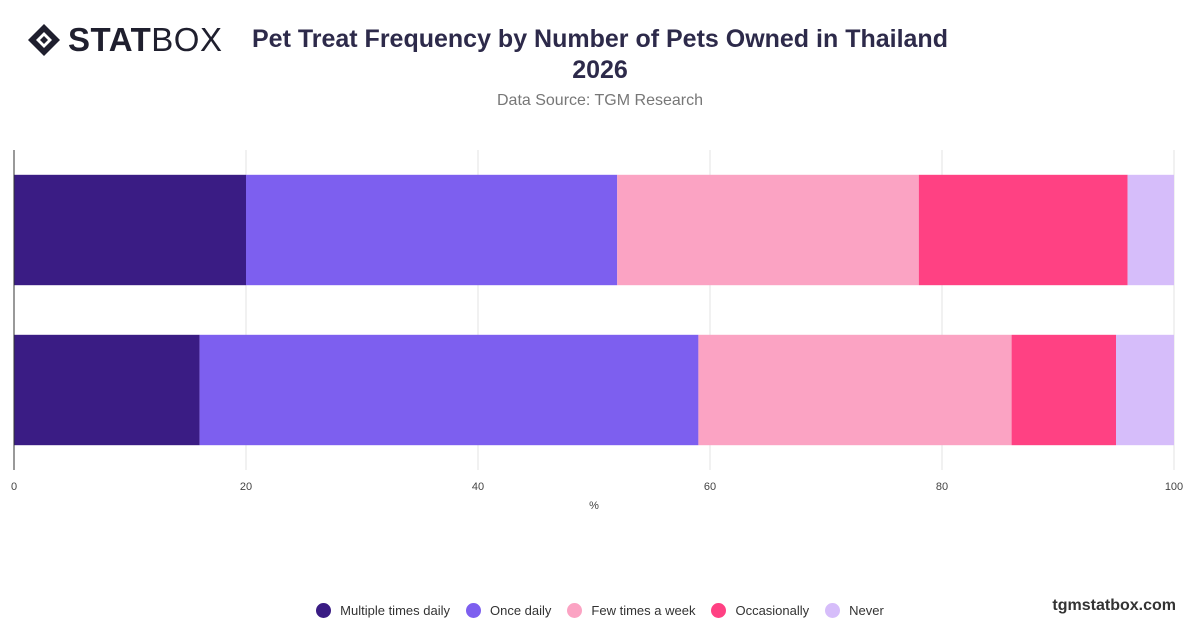 This screenshot has width=1200, height=628. What do you see at coordinates (44, 40) in the screenshot?
I see `diamond-logo-icon` at bounding box center [44, 40].